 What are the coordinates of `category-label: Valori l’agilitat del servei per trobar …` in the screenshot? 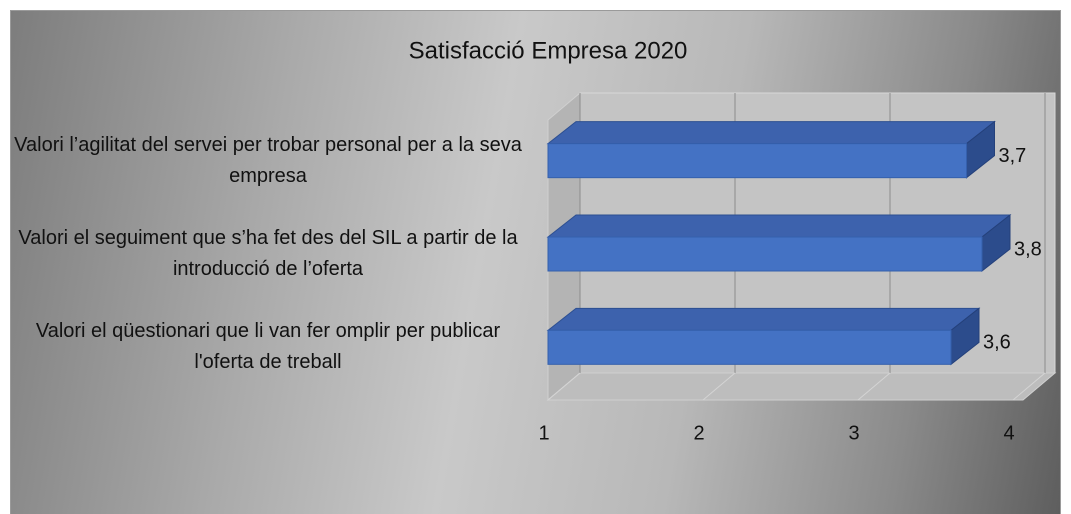 It's located at (268, 160).